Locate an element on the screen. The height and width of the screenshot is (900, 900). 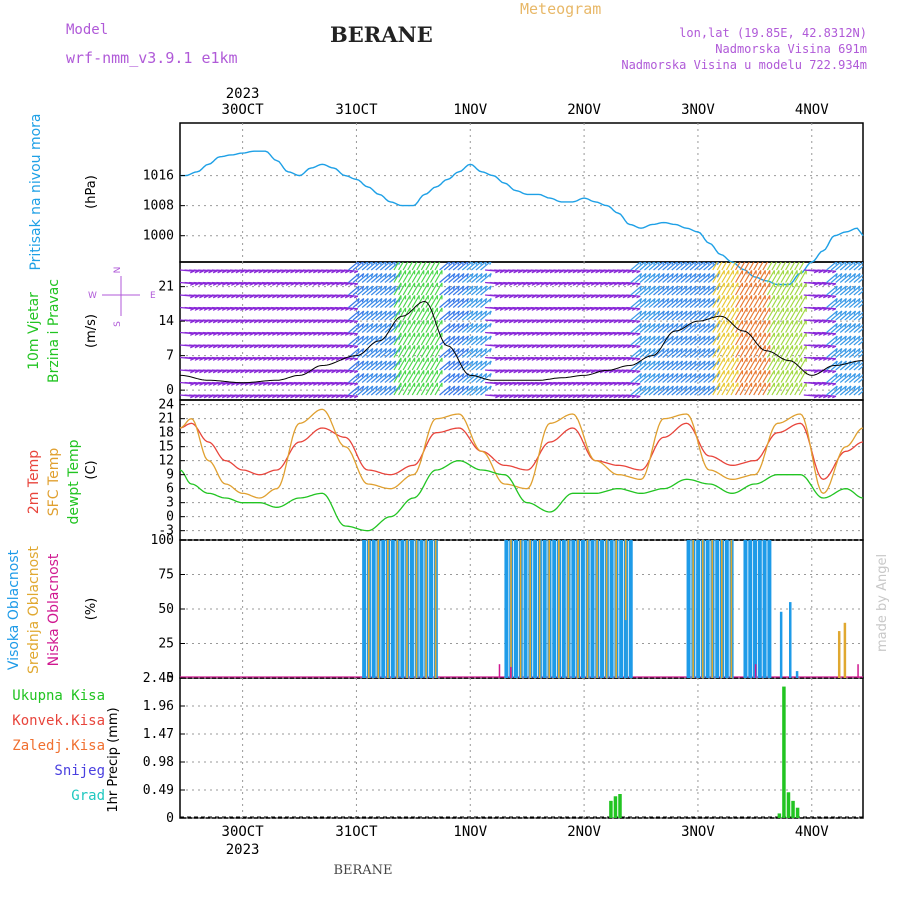
y-tick-label: -3 is located at coordinates (166, 531).